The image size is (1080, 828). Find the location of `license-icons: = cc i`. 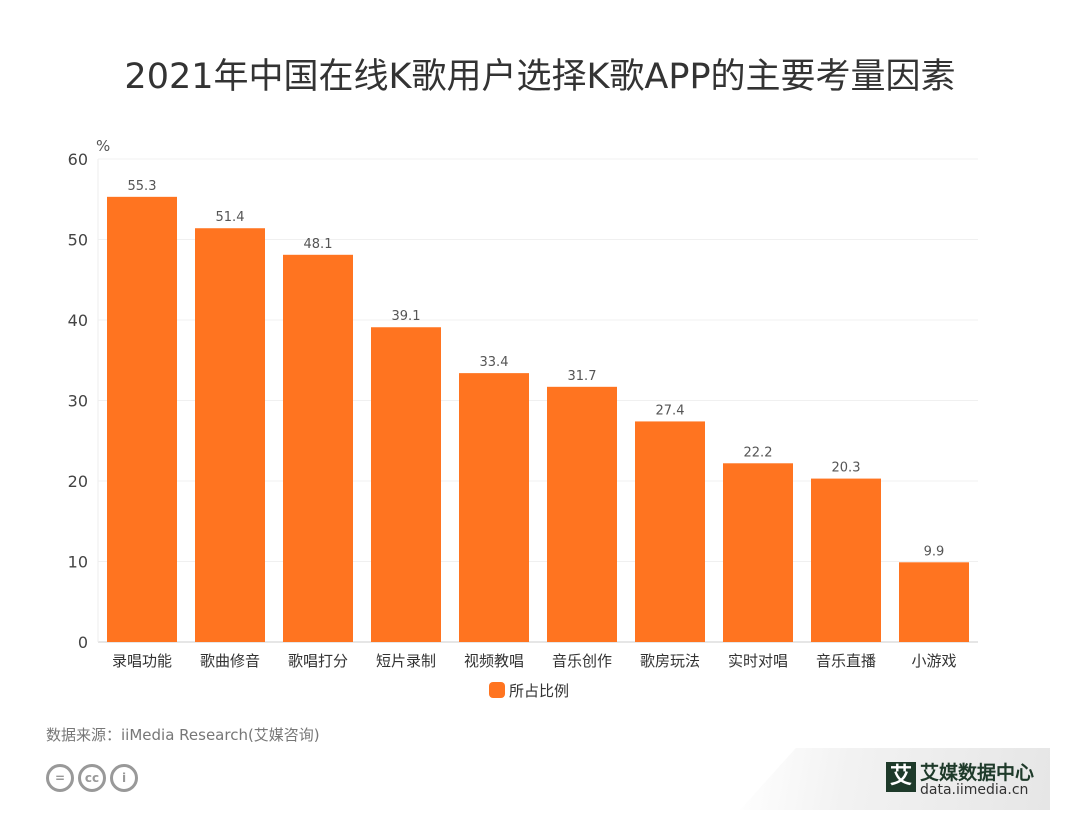

license-icons: = cc i is located at coordinates (92, 778).